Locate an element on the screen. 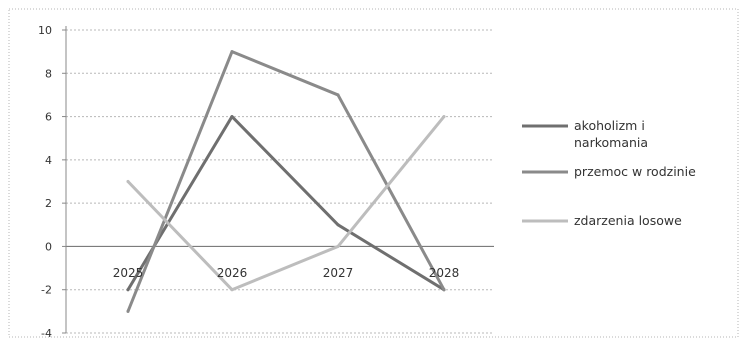 The width and height of the screenshot is (747, 342). x-axis: 2025 2026 2027 2028 is located at coordinates (286, 273).